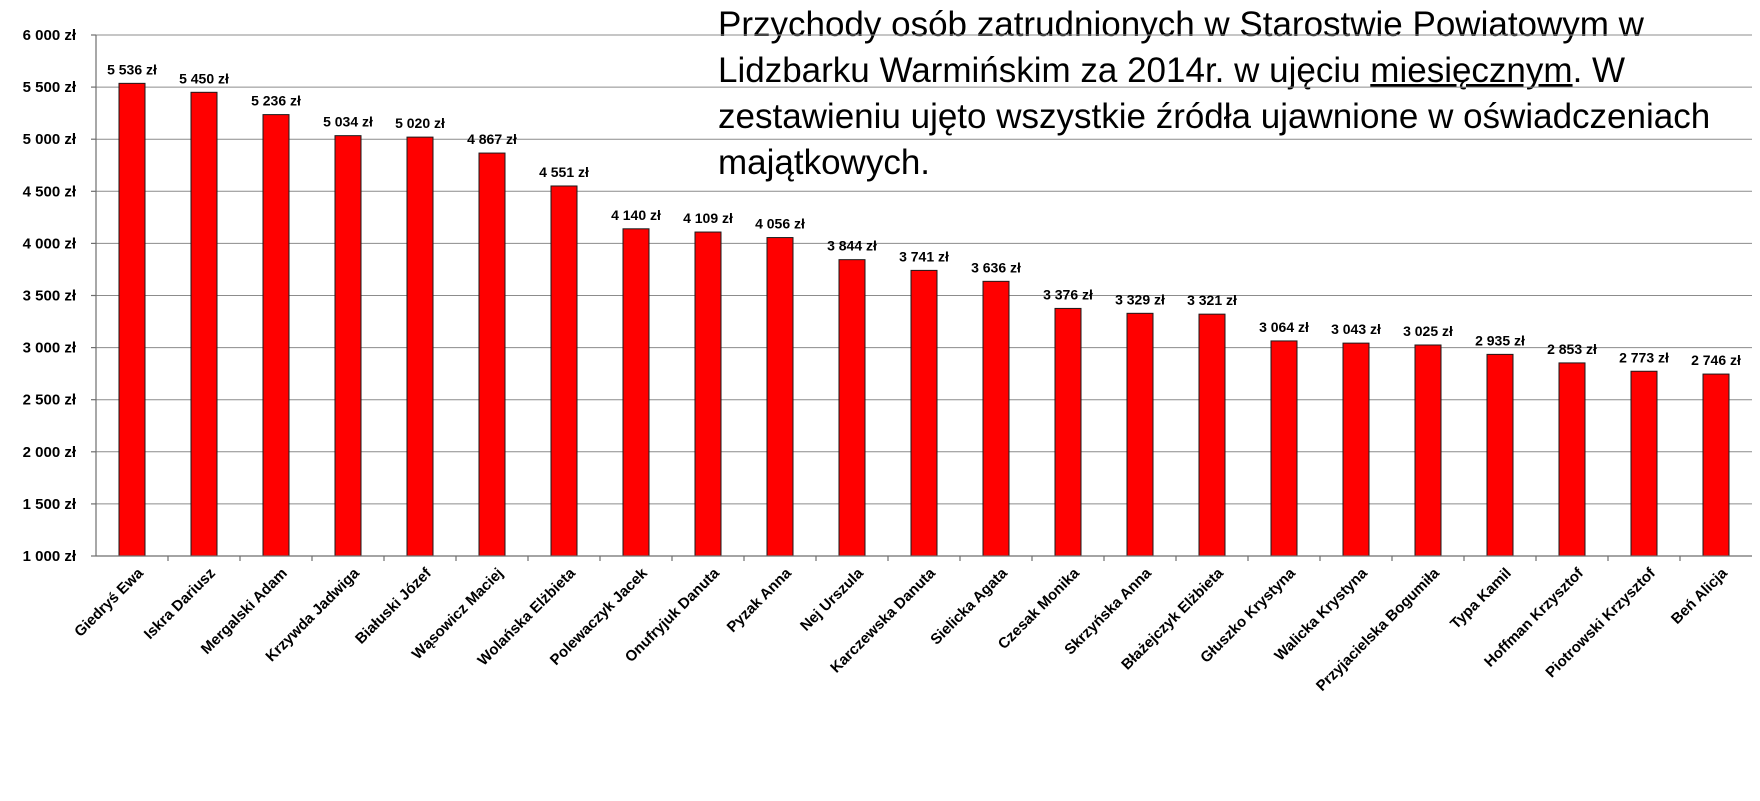 The image size is (1760, 801). Describe the element at coordinates (204, 78) in the screenshot. I see `data-label: 5 450 zł` at that location.